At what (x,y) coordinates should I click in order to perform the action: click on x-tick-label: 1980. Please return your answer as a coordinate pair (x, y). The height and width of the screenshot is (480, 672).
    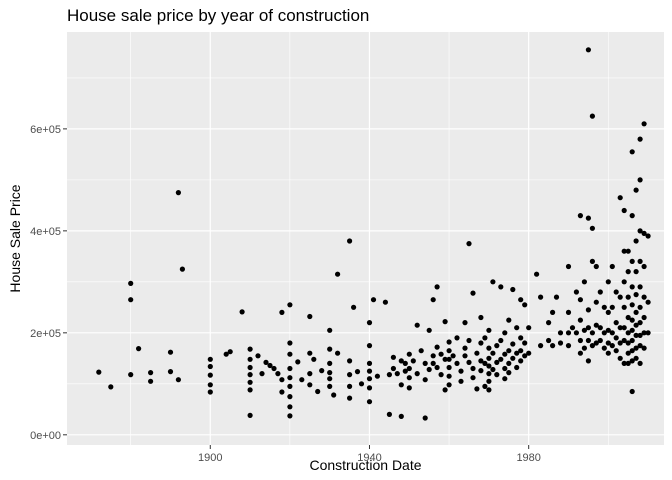
    Looking at the image, I should click on (528, 458).